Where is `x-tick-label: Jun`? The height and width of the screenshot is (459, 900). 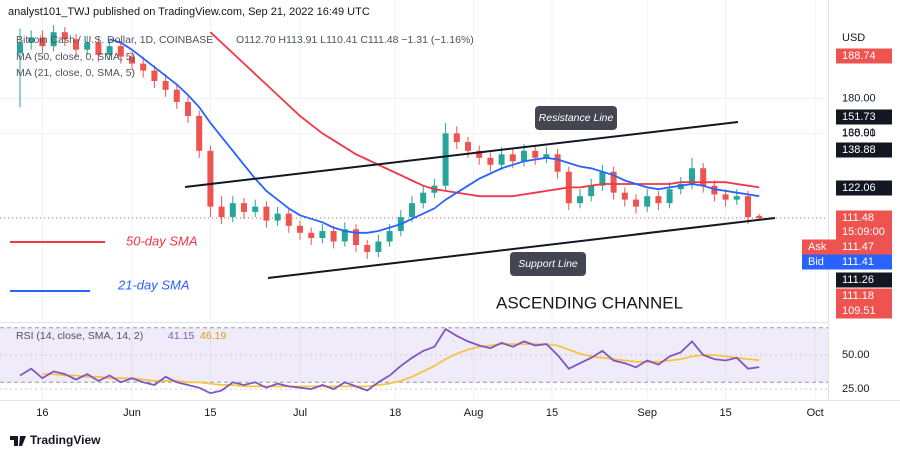 x-tick-label: Jun is located at coordinates (132, 413).